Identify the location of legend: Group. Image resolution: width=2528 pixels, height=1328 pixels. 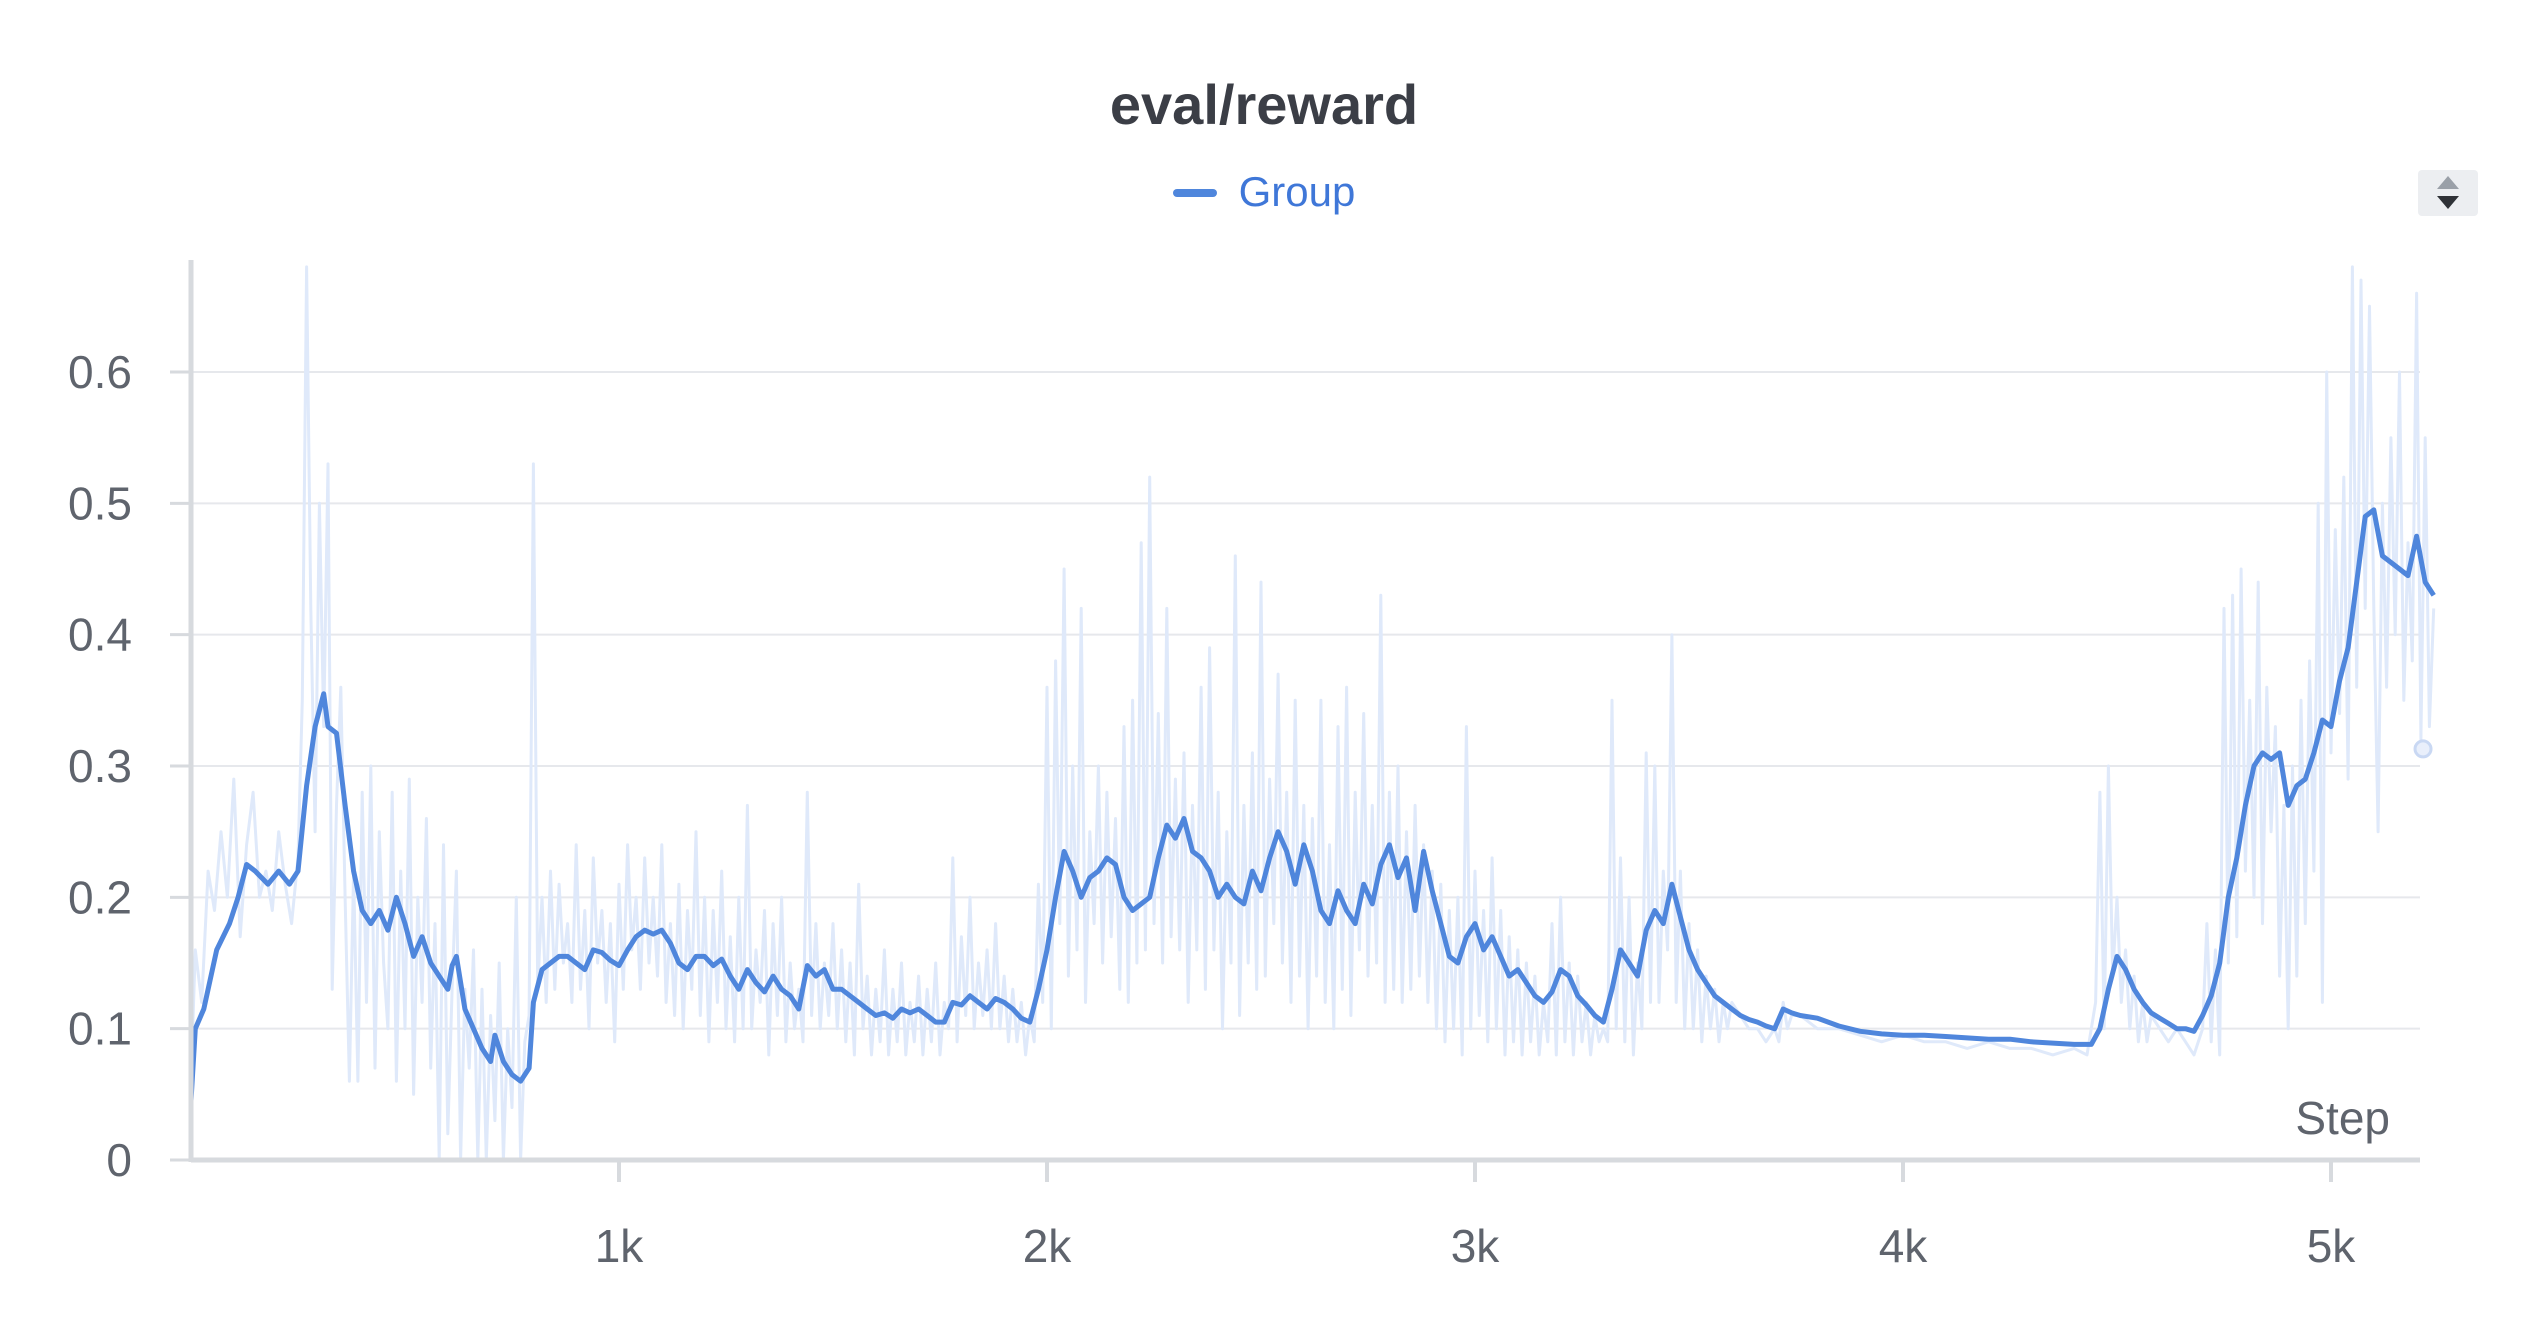
(1264, 192).